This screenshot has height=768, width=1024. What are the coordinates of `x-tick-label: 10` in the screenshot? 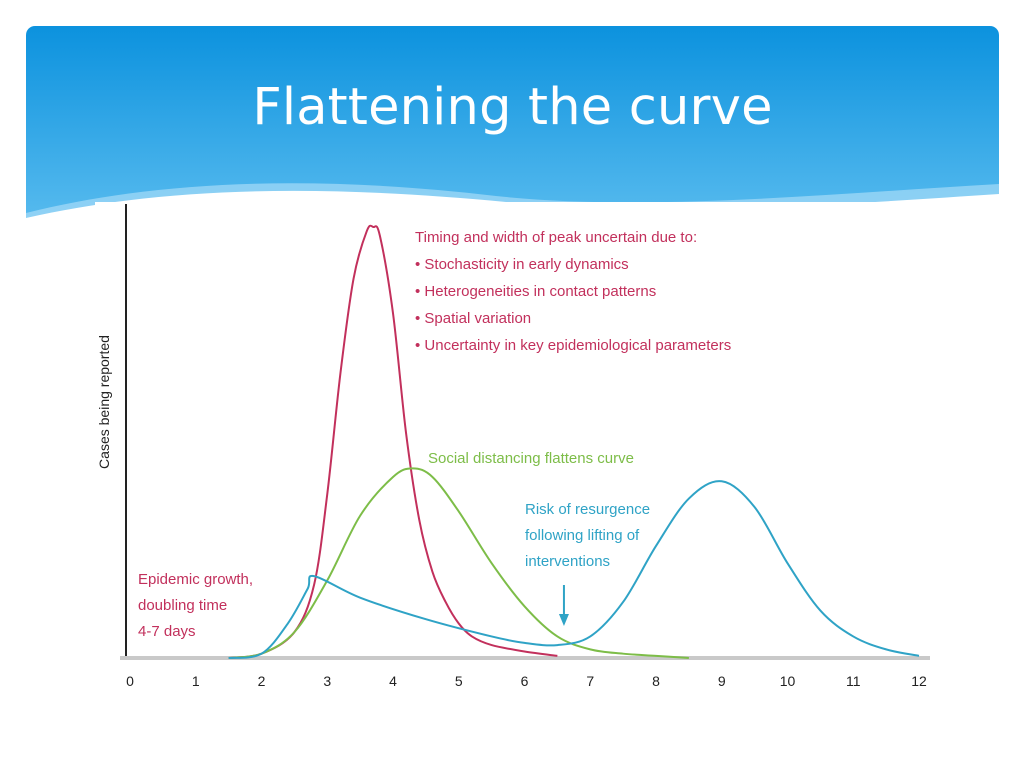 It's located at (788, 681).